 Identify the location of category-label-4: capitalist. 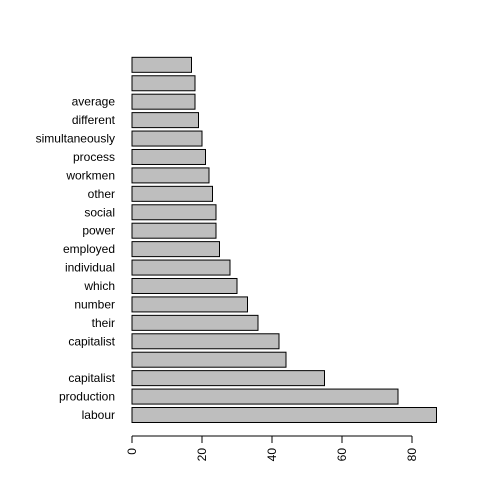
(91, 341).